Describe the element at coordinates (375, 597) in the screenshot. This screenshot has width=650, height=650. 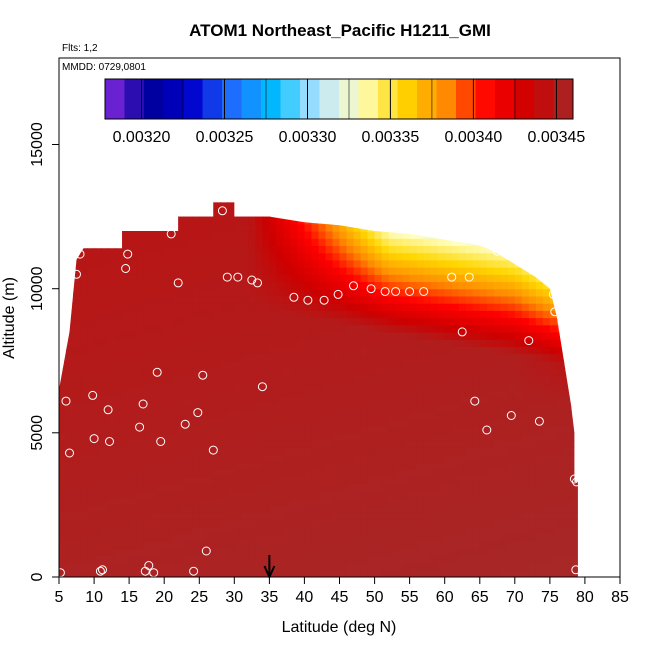
I see `x-tick-label: 50` at that location.